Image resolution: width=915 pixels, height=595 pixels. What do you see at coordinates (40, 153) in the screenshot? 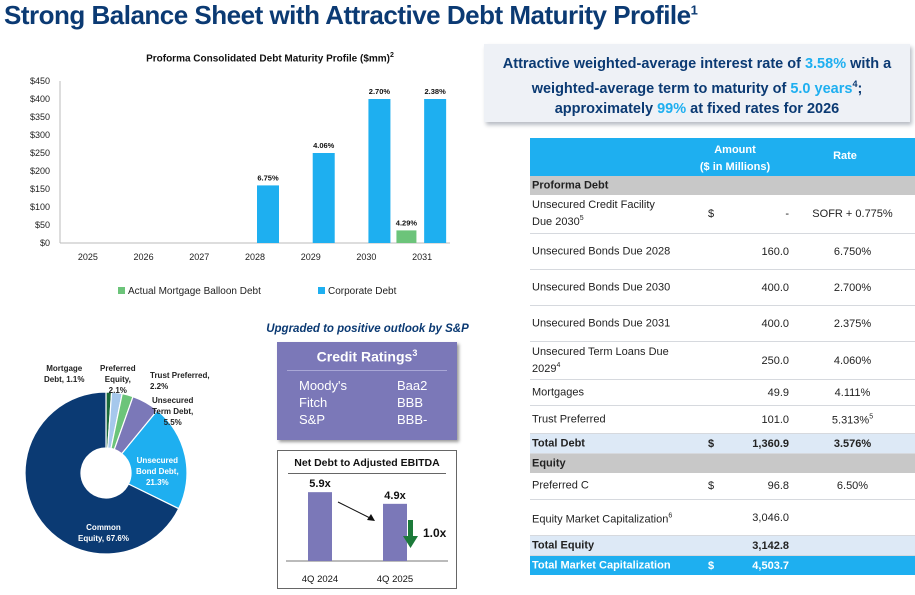
I see `y-tick-label: $250` at bounding box center [40, 153].